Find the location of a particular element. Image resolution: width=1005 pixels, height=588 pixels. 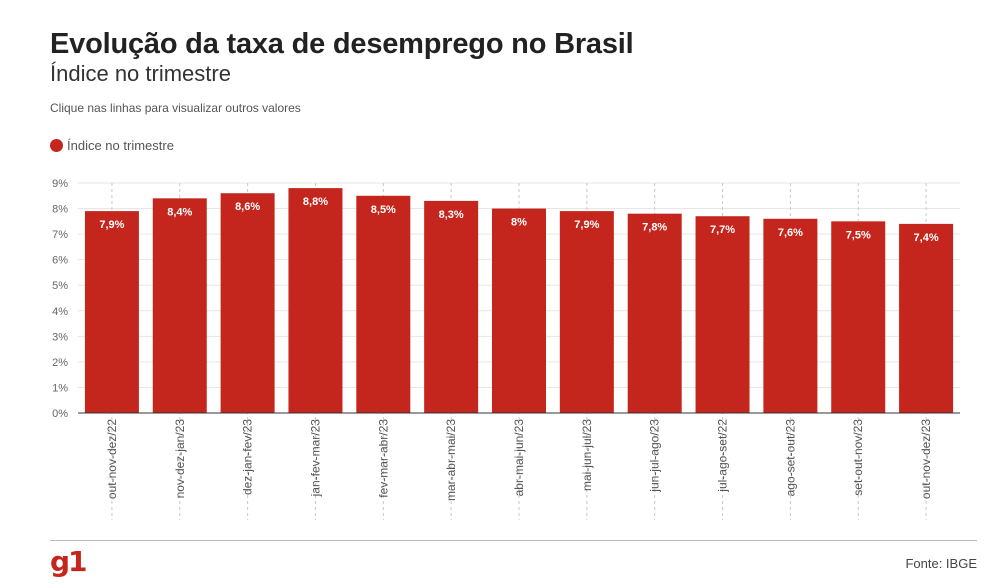

x-tick-label: fev-mar-abr/23 is located at coordinates (383, 458).